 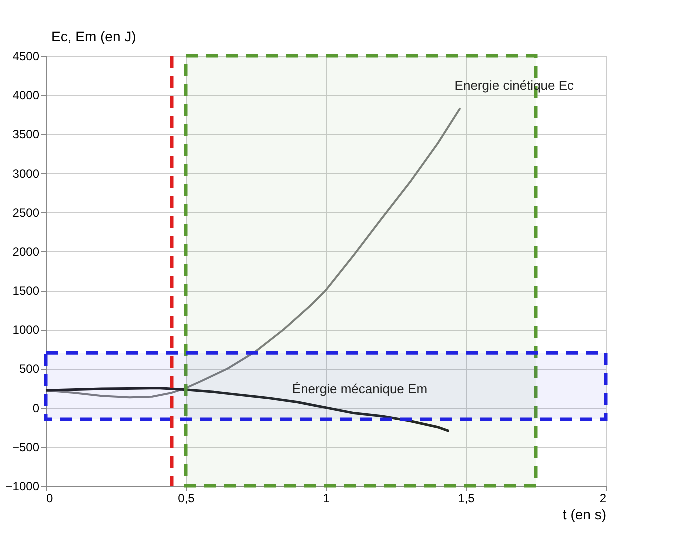 I want to click on y-tick-label: 3500, so click(x=26, y=135).